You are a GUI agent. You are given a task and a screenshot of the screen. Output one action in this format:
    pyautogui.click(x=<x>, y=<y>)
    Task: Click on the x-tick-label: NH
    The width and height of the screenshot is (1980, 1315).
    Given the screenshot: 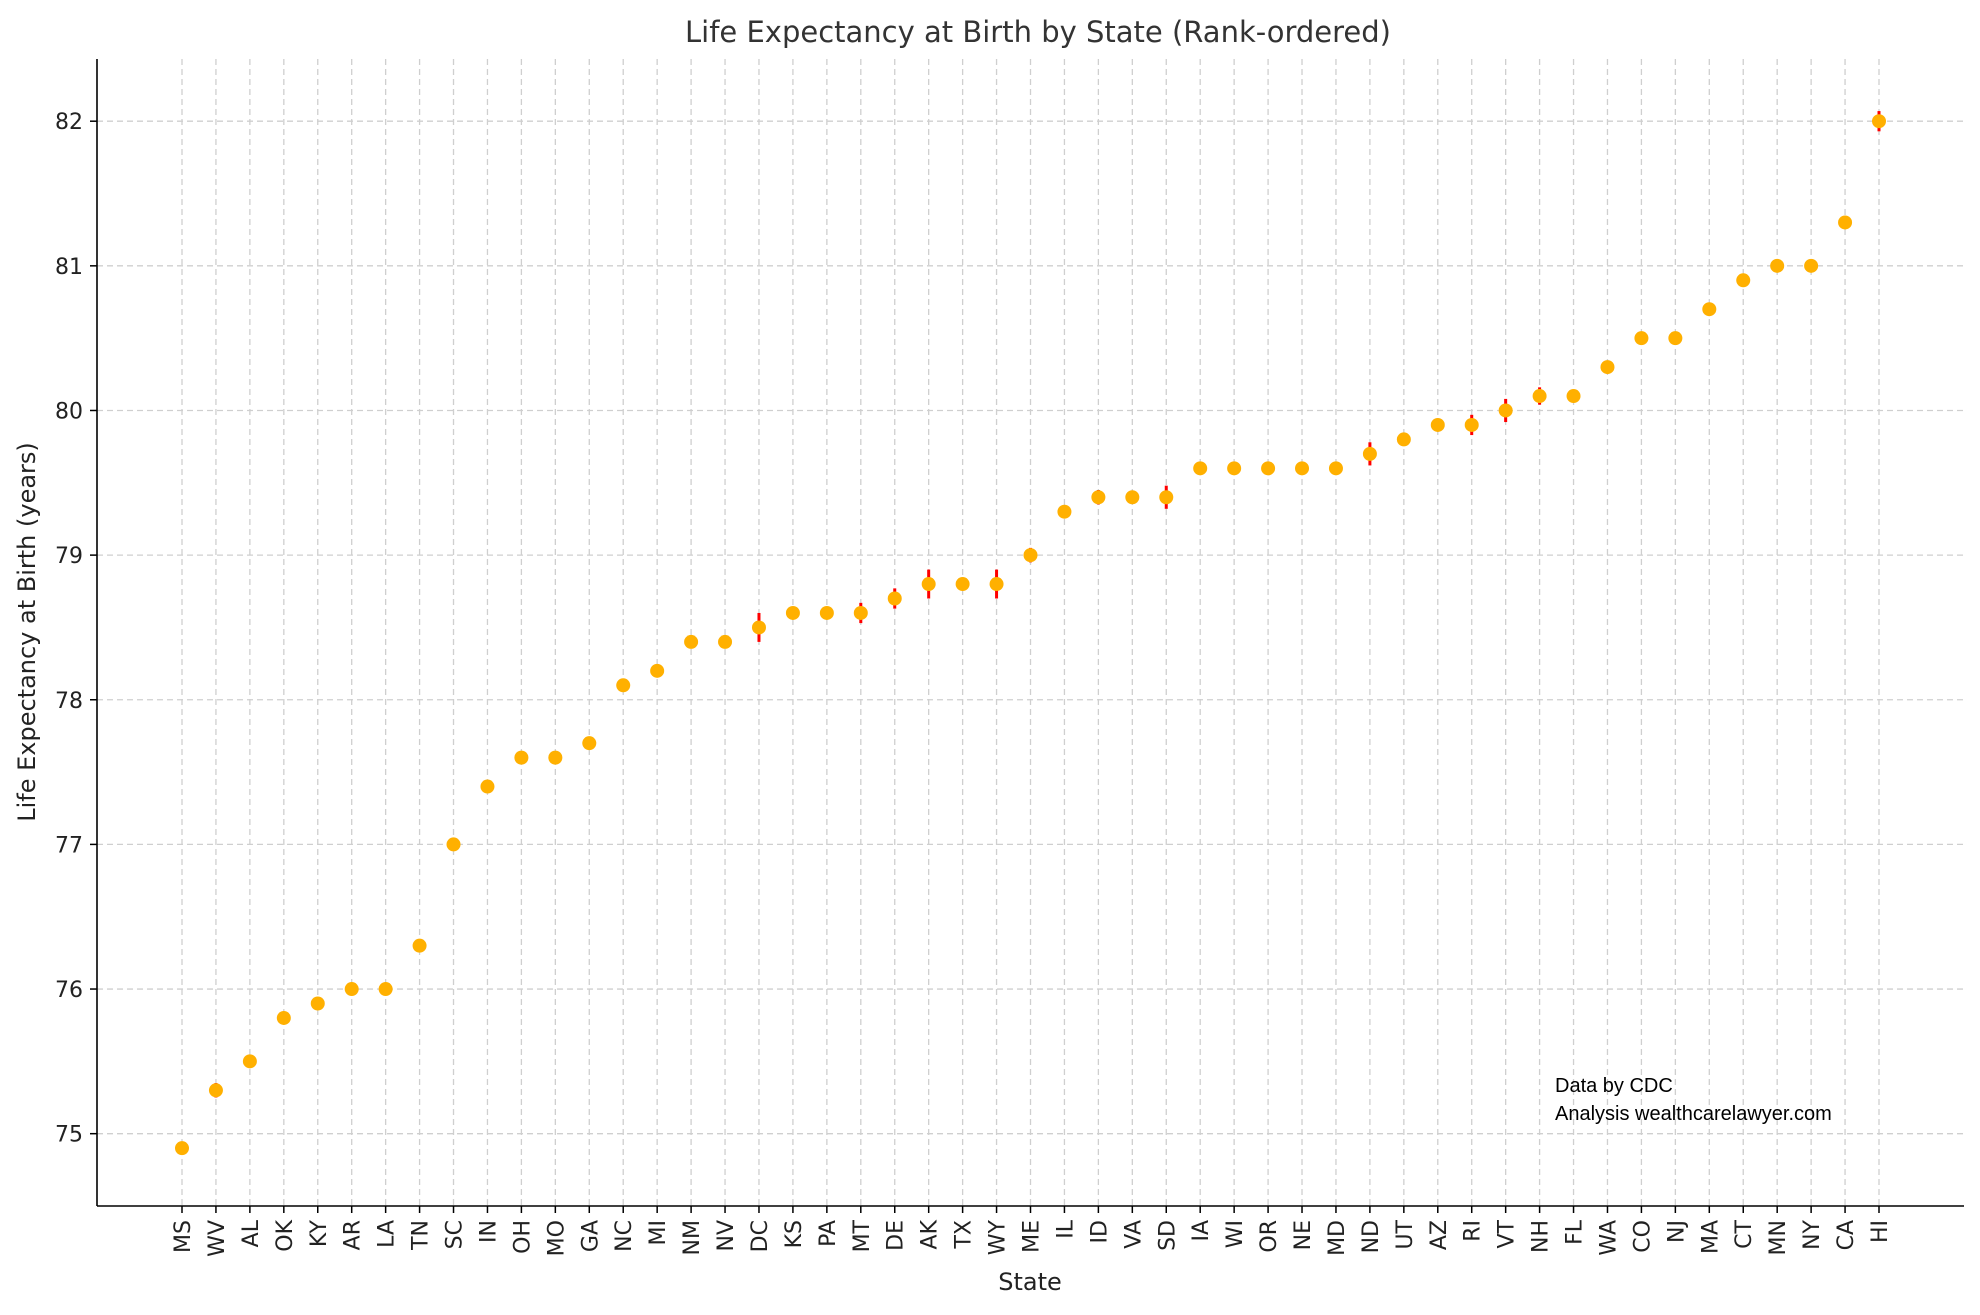 What is the action you would take?
    pyautogui.click(x=1541, y=1236)
    